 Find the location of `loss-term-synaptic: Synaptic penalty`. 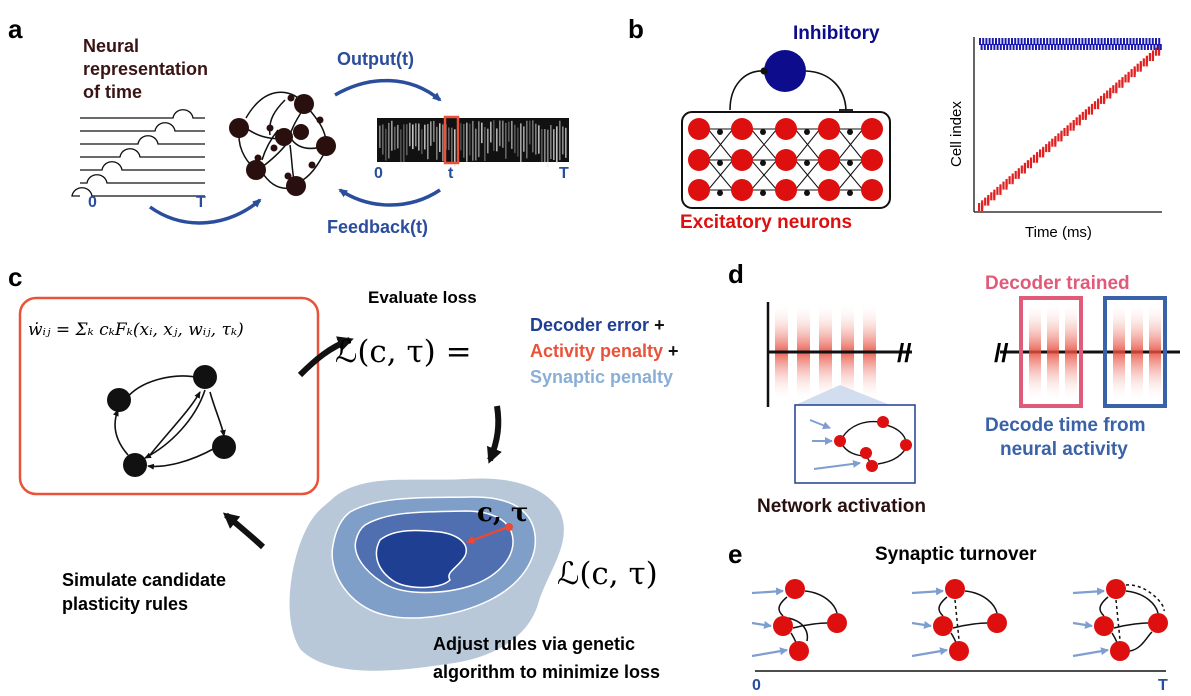

loss-term-synaptic: Synaptic penalty is located at coordinates (601, 377).